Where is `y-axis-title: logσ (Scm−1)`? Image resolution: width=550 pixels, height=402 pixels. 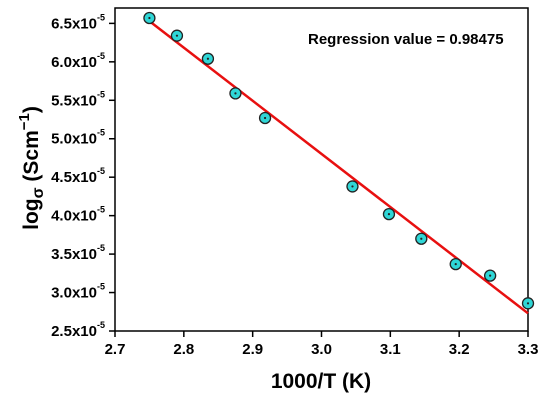 y-axis-title: logσ (Scm−1) is located at coordinates (31, 168).